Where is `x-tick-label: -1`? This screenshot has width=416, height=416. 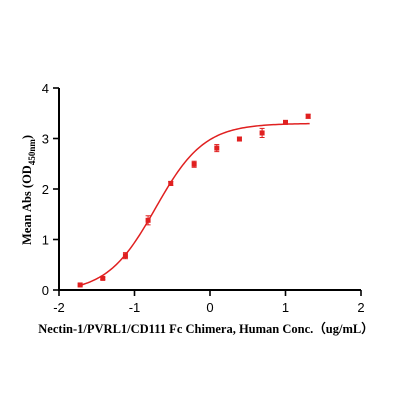 x-tick-label: -1 is located at coordinates (135, 307).